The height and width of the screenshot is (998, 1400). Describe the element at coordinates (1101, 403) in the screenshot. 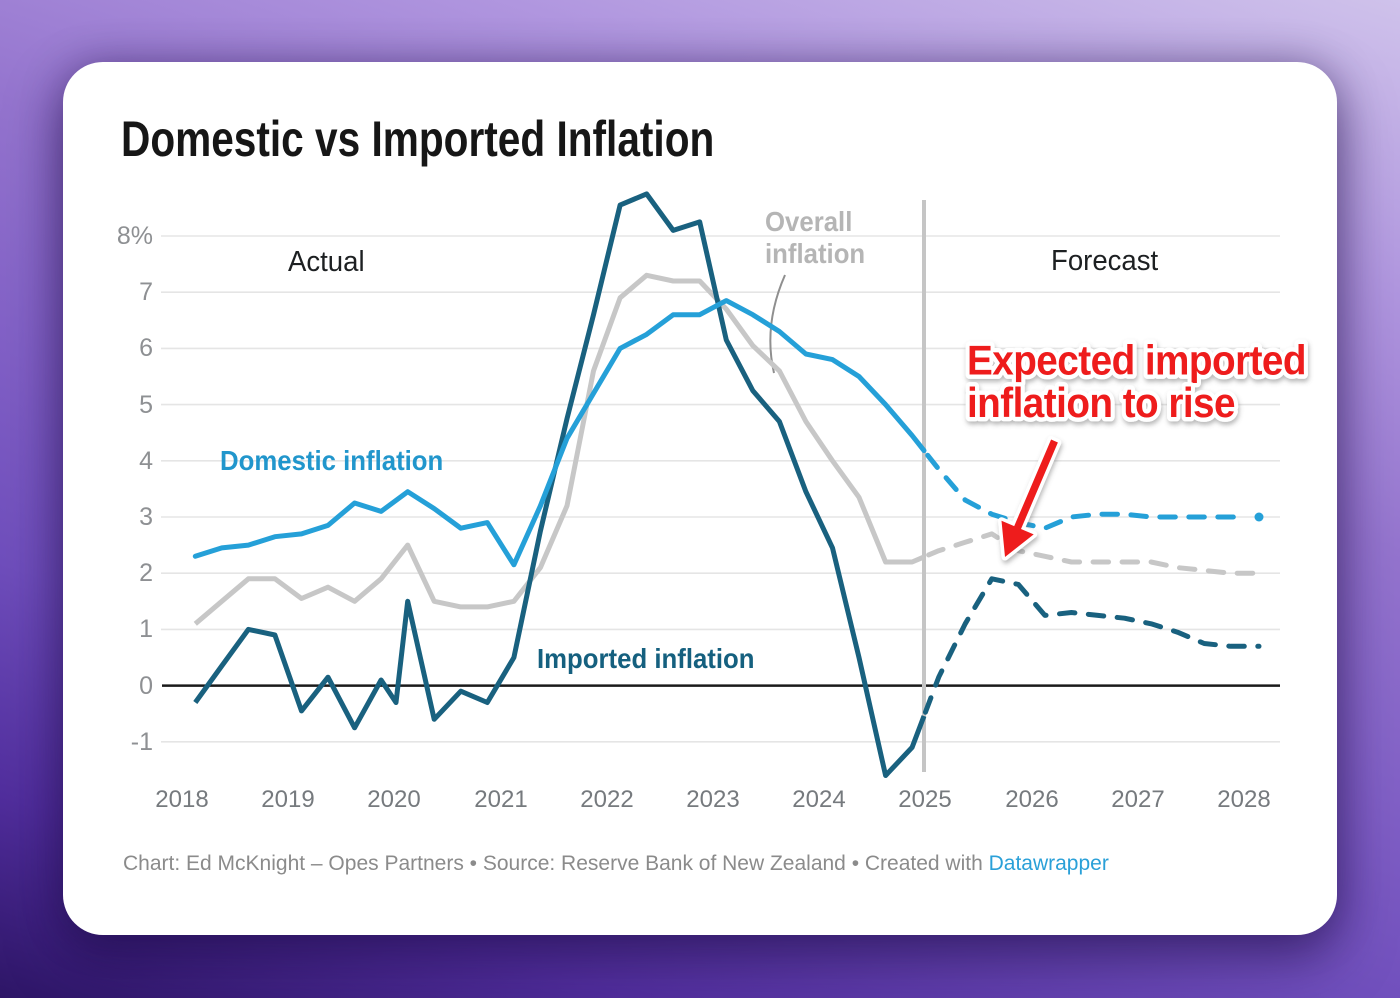

I see `svg-text: inflation to rise` at that location.